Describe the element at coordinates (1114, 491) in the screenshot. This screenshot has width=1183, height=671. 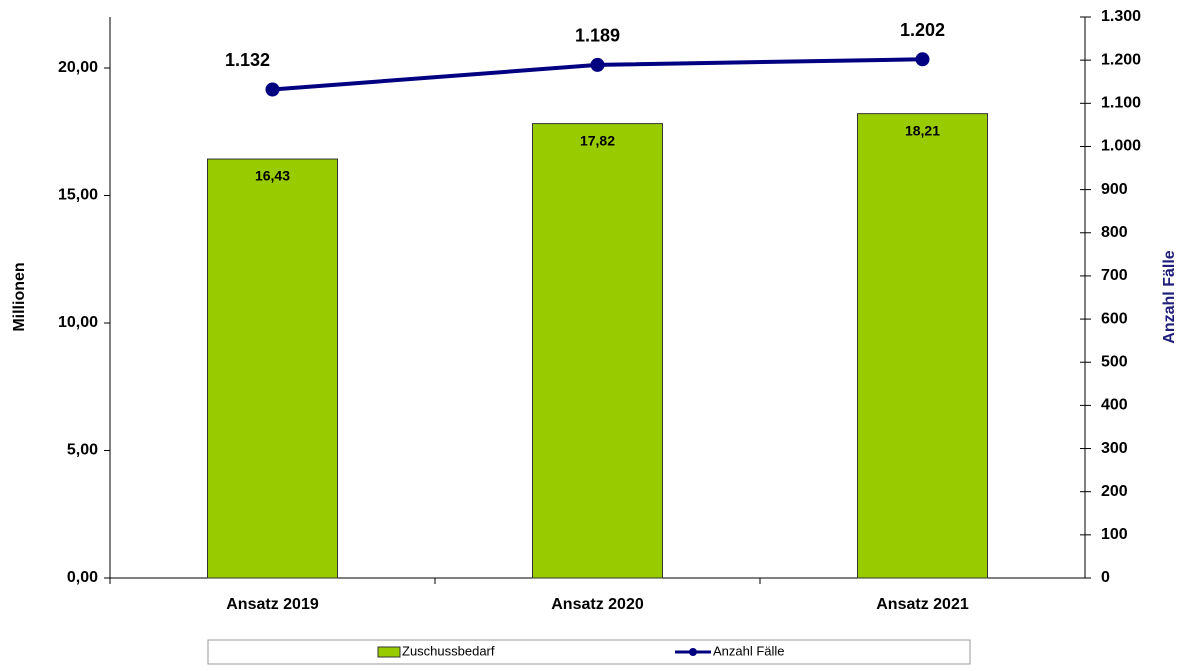
I see `y2-tick-label: 200` at that location.